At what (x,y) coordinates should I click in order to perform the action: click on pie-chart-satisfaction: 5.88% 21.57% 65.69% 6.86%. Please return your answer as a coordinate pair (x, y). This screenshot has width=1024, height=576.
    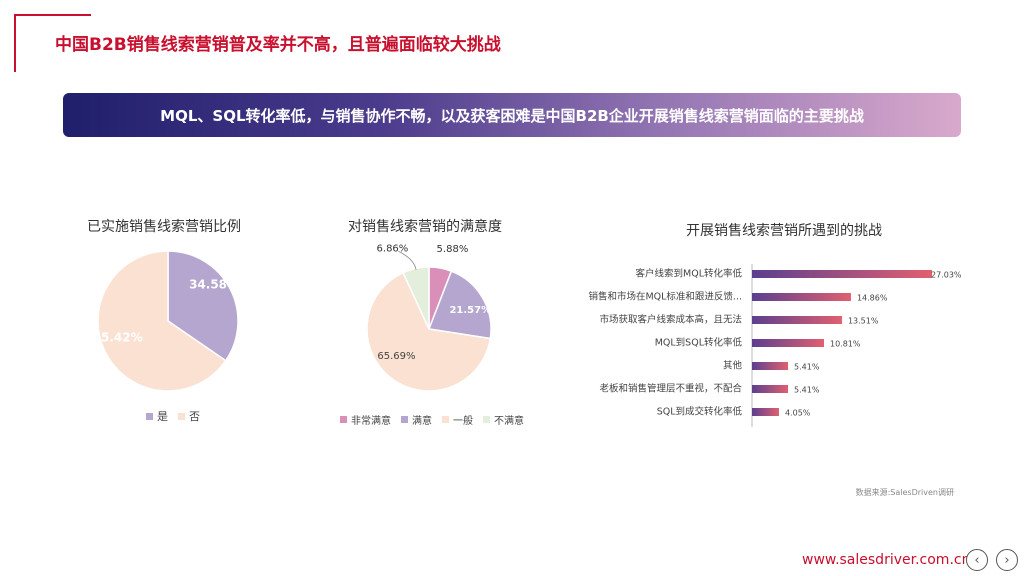
    Looking at the image, I should click on (429, 317).